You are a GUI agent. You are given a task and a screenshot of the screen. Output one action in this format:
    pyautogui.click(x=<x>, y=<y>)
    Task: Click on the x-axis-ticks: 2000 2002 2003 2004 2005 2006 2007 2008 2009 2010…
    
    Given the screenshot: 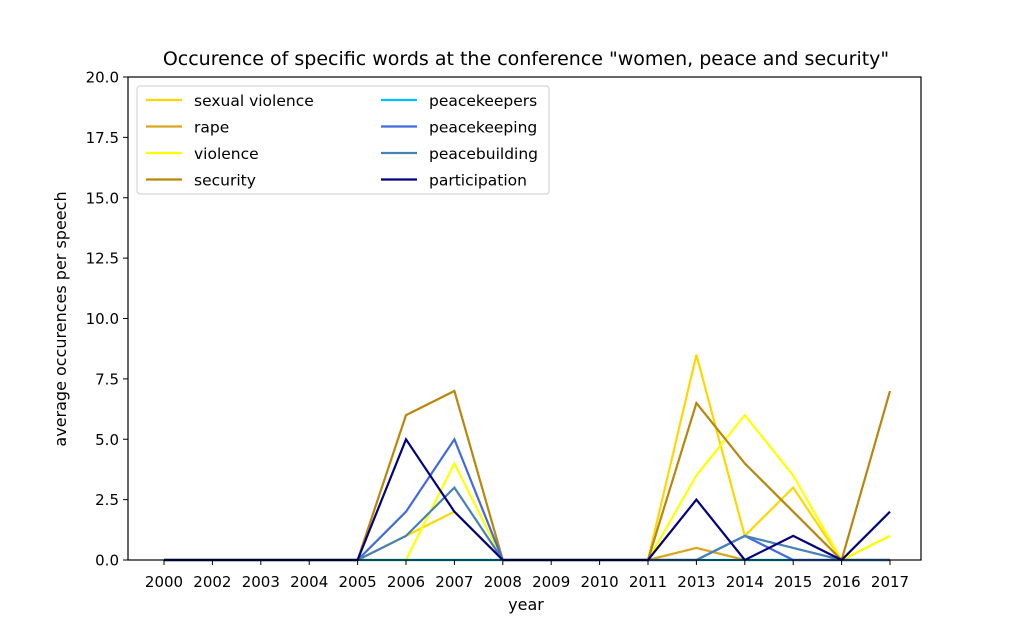 What is the action you would take?
    pyautogui.click(x=527, y=575)
    